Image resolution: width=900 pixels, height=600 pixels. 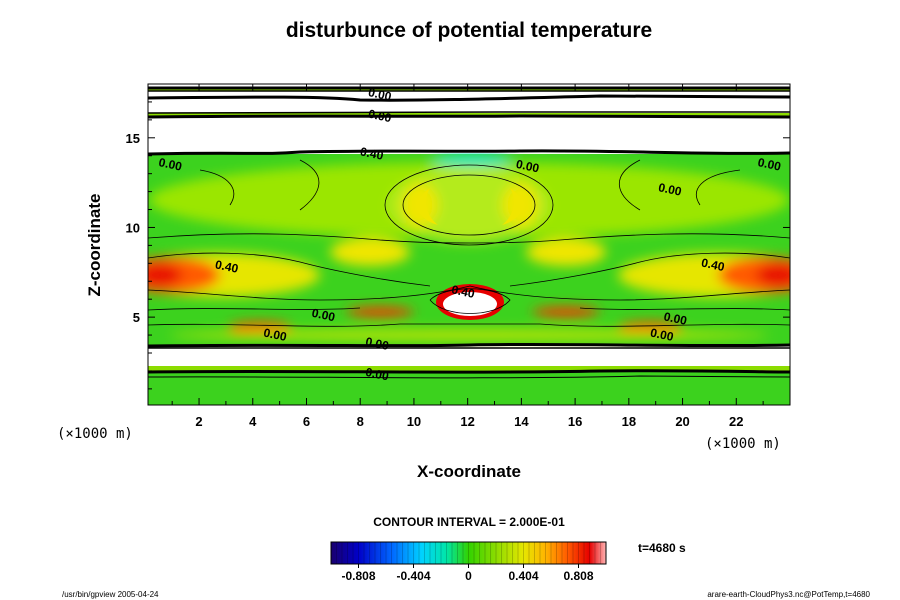 What do you see at coordinates (469, 101) in the screenshot?
I see `field-white-gap-top` at bounding box center [469, 101].